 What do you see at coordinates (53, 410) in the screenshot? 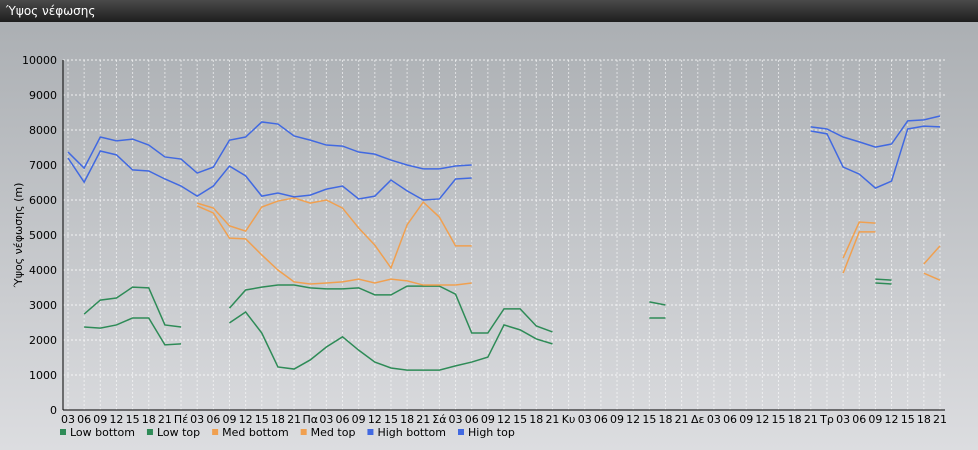
I see `y-tick-label: 0` at bounding box center [53, 410].